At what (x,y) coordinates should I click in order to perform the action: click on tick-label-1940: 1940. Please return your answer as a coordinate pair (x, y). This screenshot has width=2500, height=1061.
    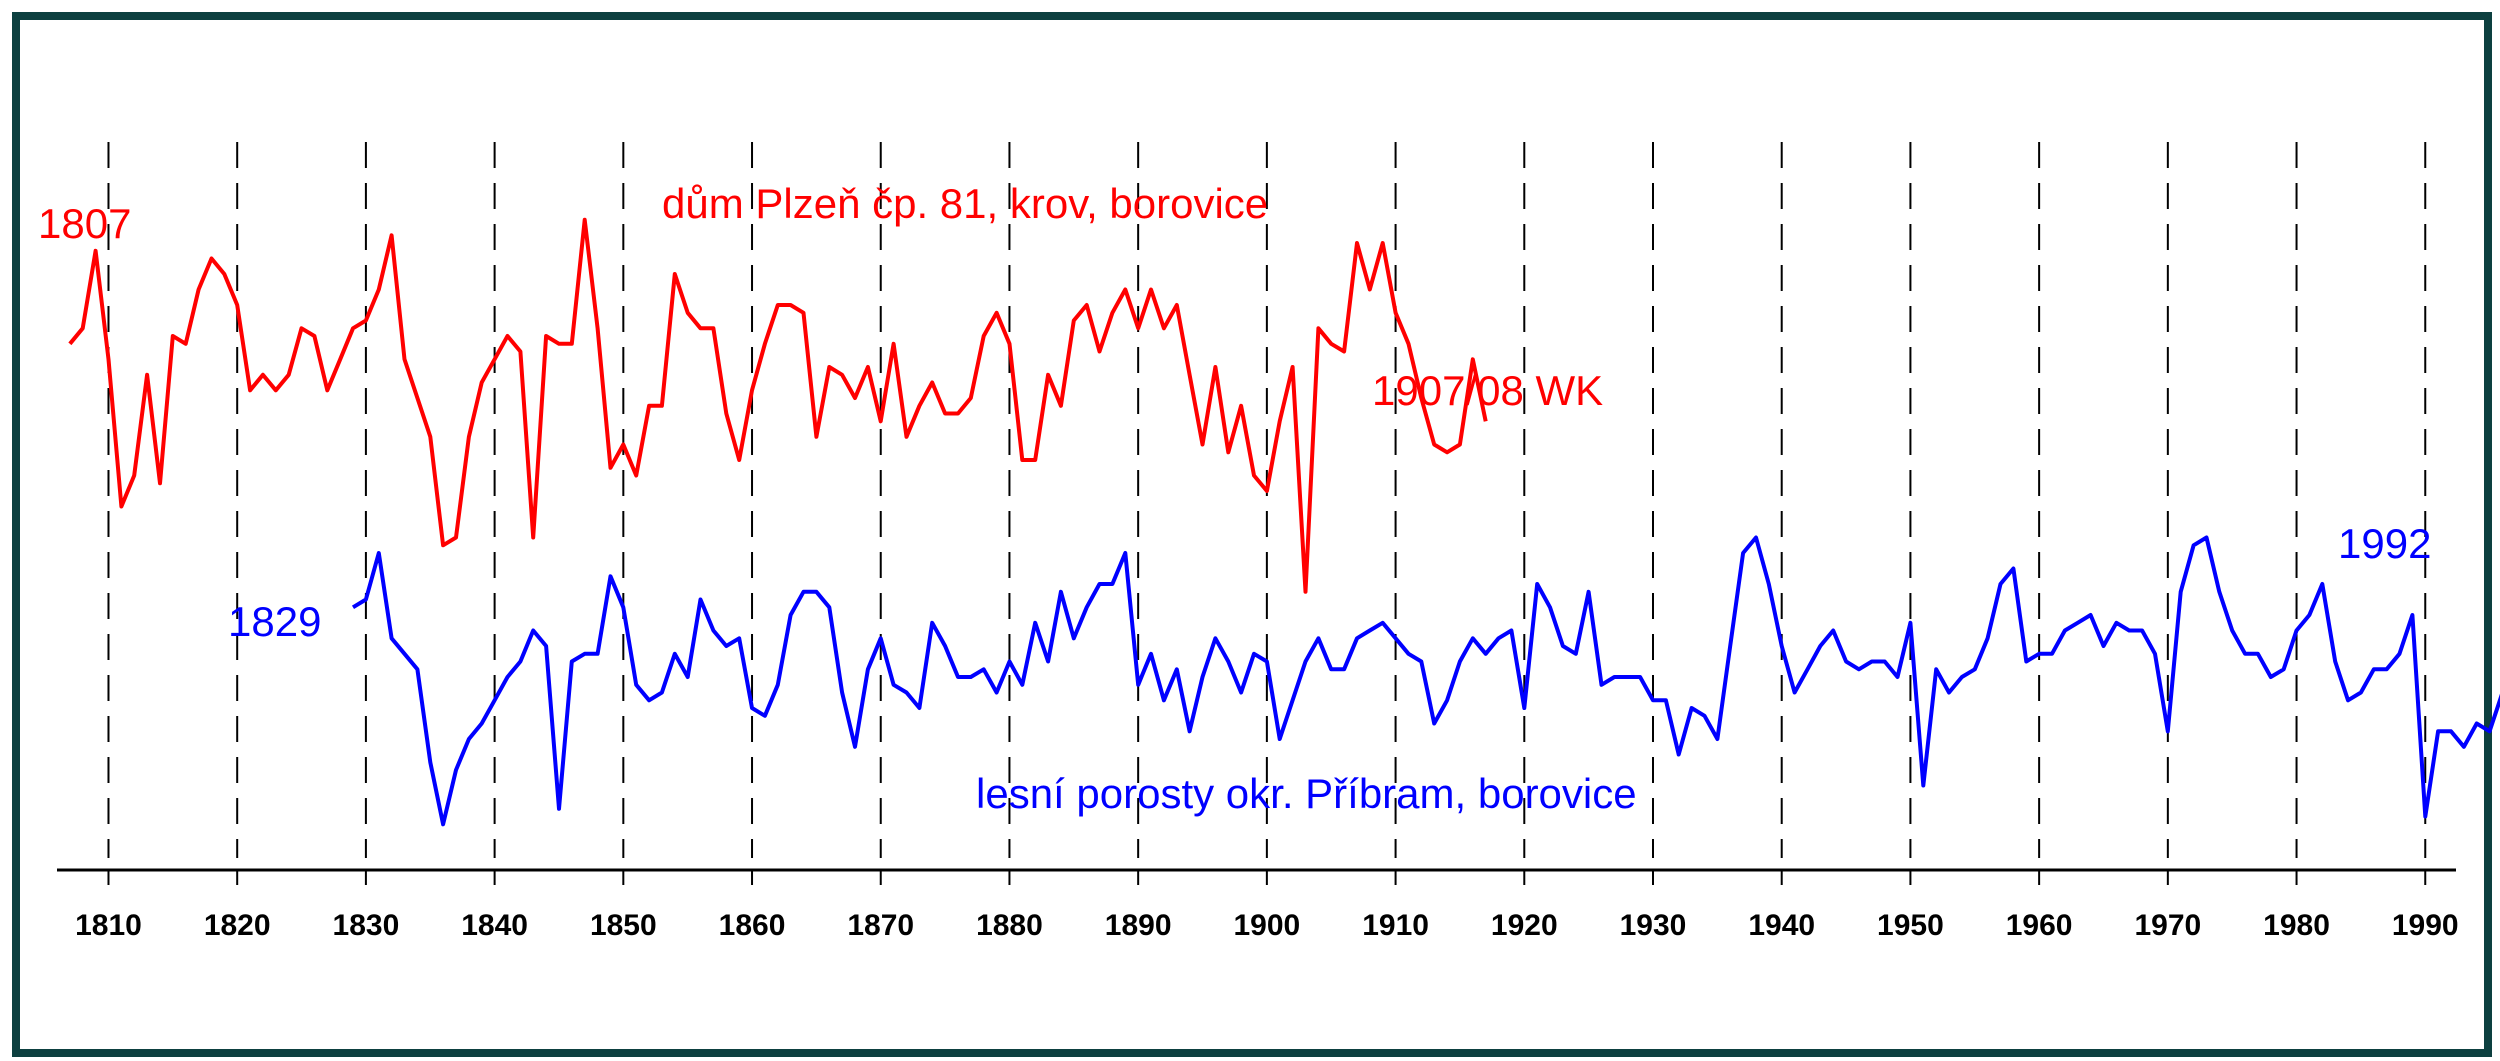
    Looking at the image, I should click on (1781, 925).